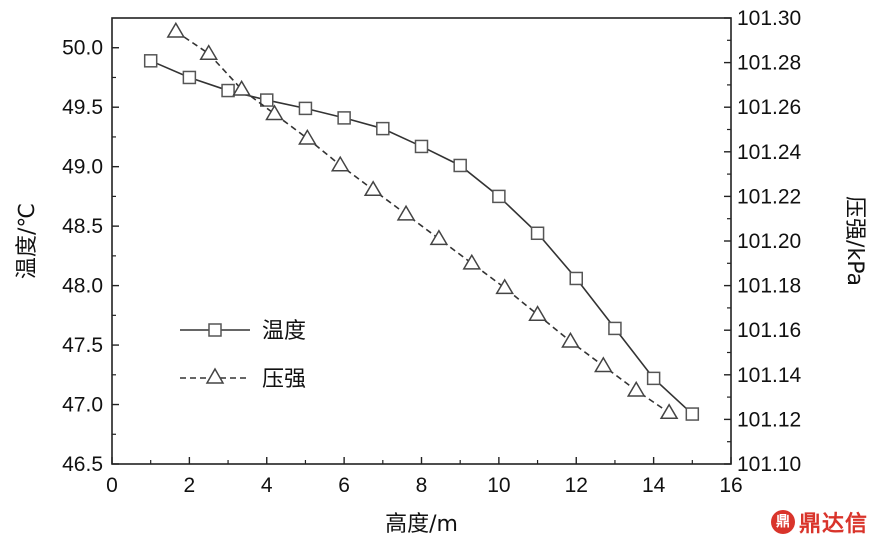 Image resolution: width=876 pixels, height=548 pixels. I want to click on x-tick-label: 6, so click(344, 485).